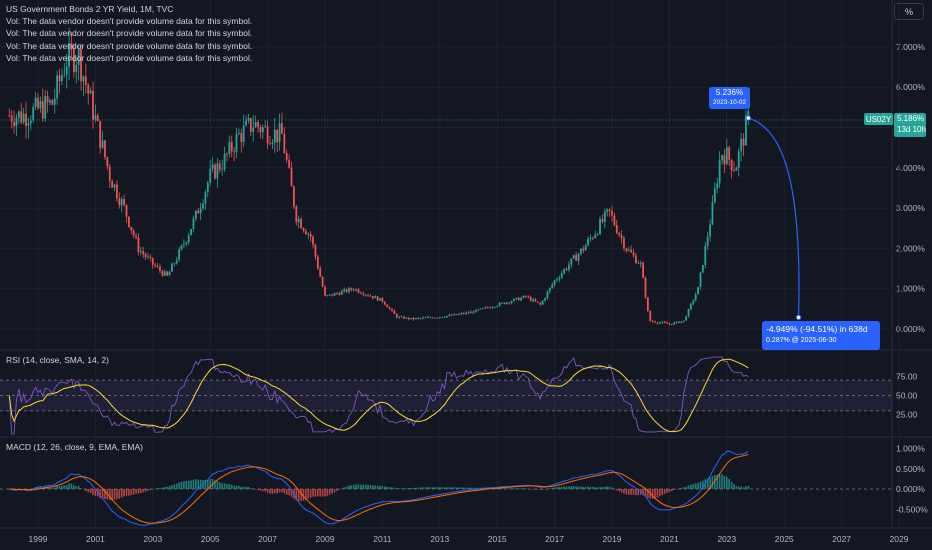  What do you see at coordinates (152, 539) in the screenshot?
I see `x-tick-label: 2003` at bounding box center [152, 539].